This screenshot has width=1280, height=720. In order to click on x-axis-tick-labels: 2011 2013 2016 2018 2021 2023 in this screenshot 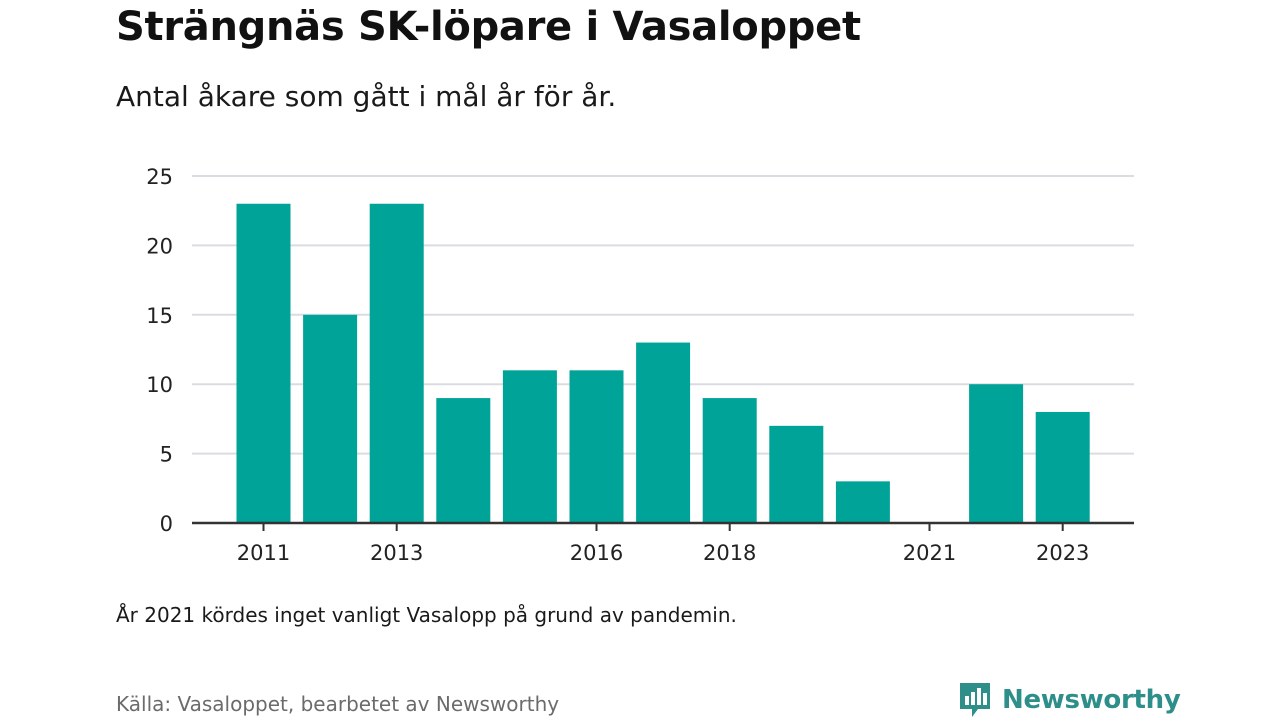, I will do `click(663, 544)`.